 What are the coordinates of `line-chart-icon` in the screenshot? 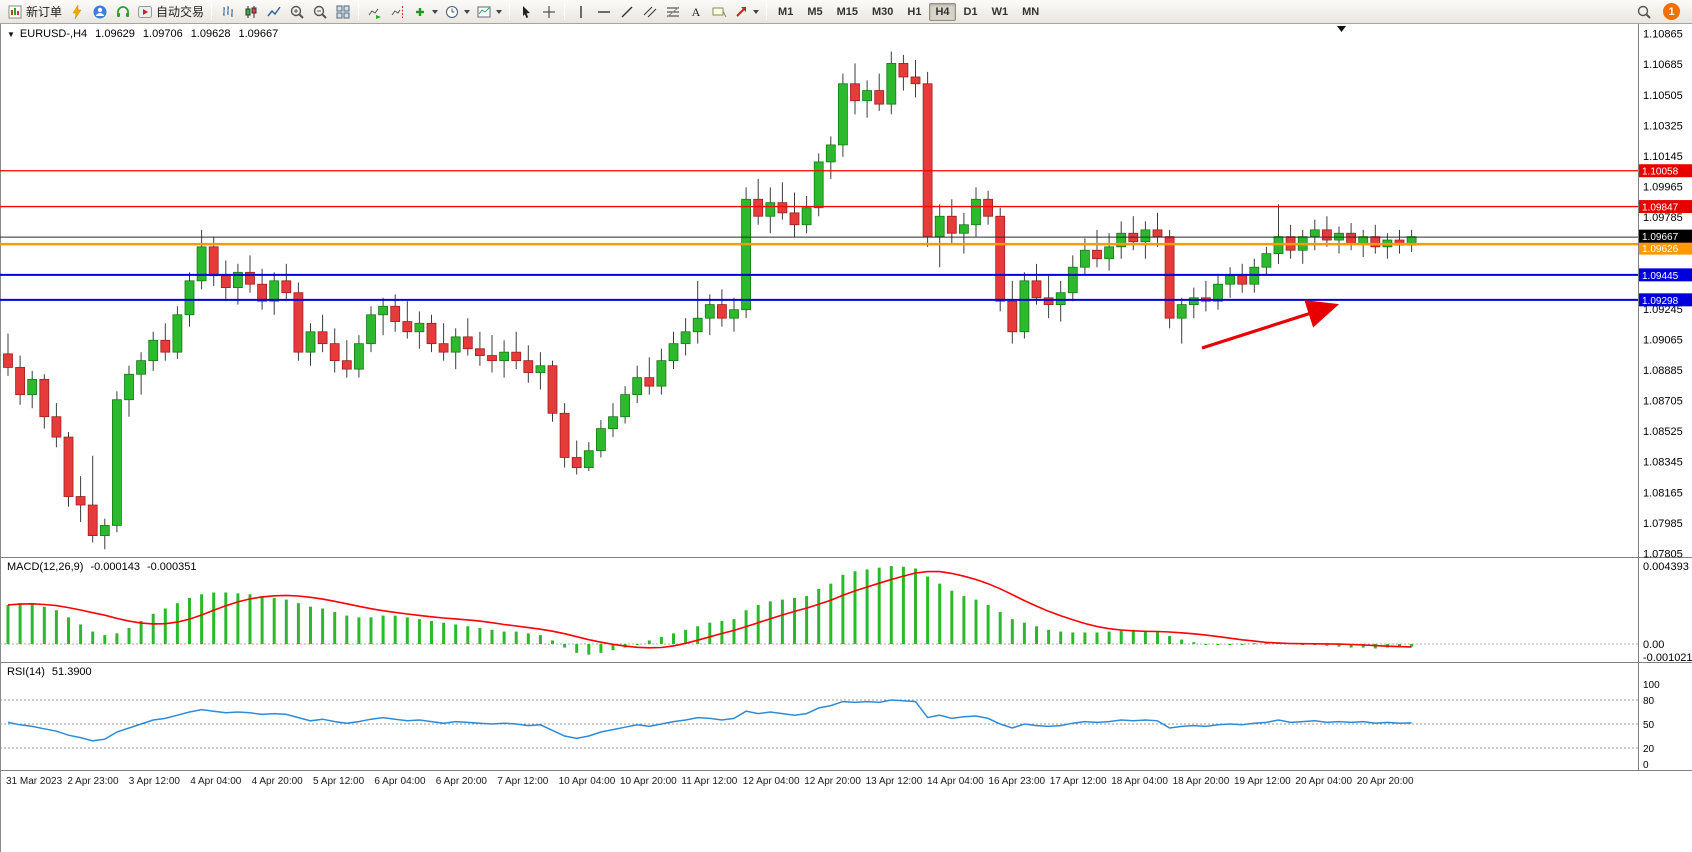 It's located at (273, 11).